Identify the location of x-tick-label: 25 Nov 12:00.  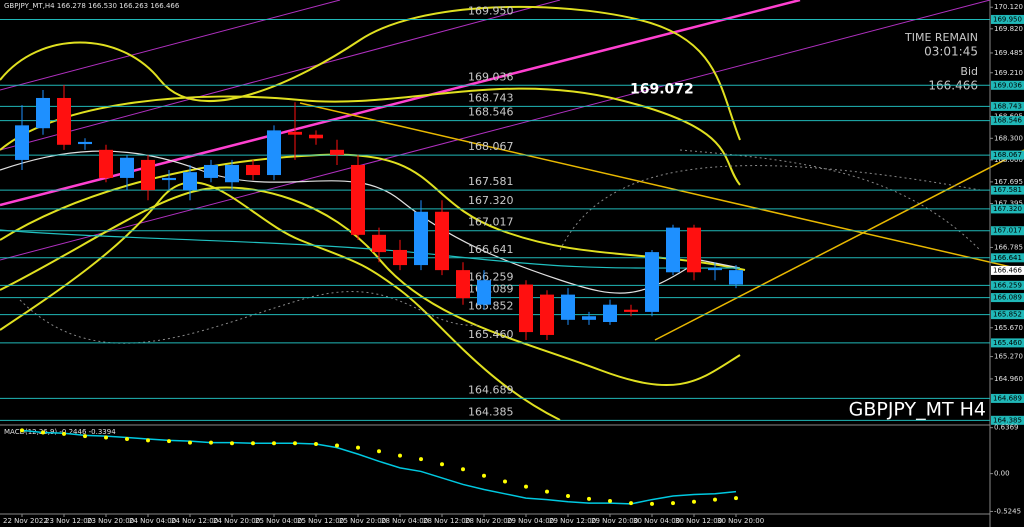
(320, 521).